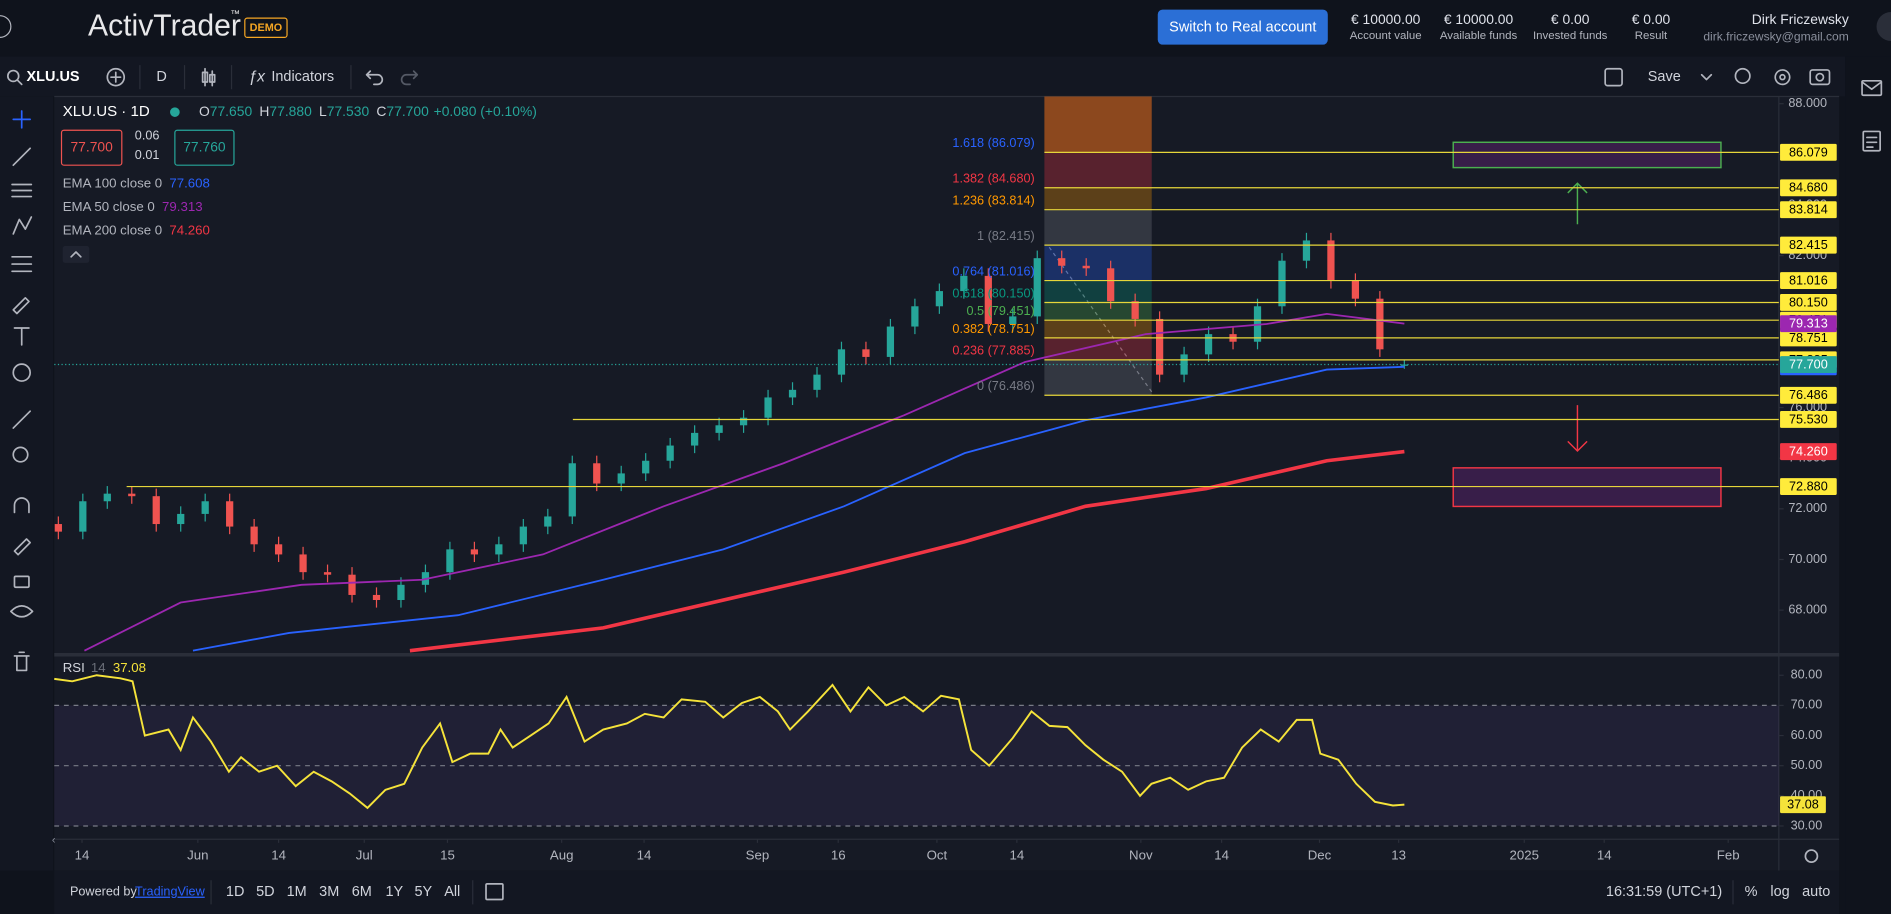 This screenshot has height=914, width=1891. Describe the element at coordinates (993, 329) in the screenshot. I see `fib-ratio-label: 0.382 (78.751)` at that location.